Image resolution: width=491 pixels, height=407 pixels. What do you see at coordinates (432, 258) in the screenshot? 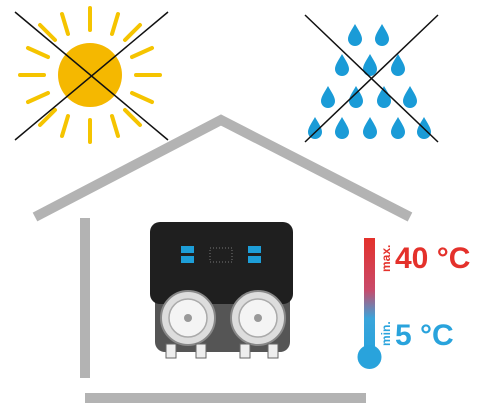
I see `max-temp: 40 °C` at bounding box center [432, 258].